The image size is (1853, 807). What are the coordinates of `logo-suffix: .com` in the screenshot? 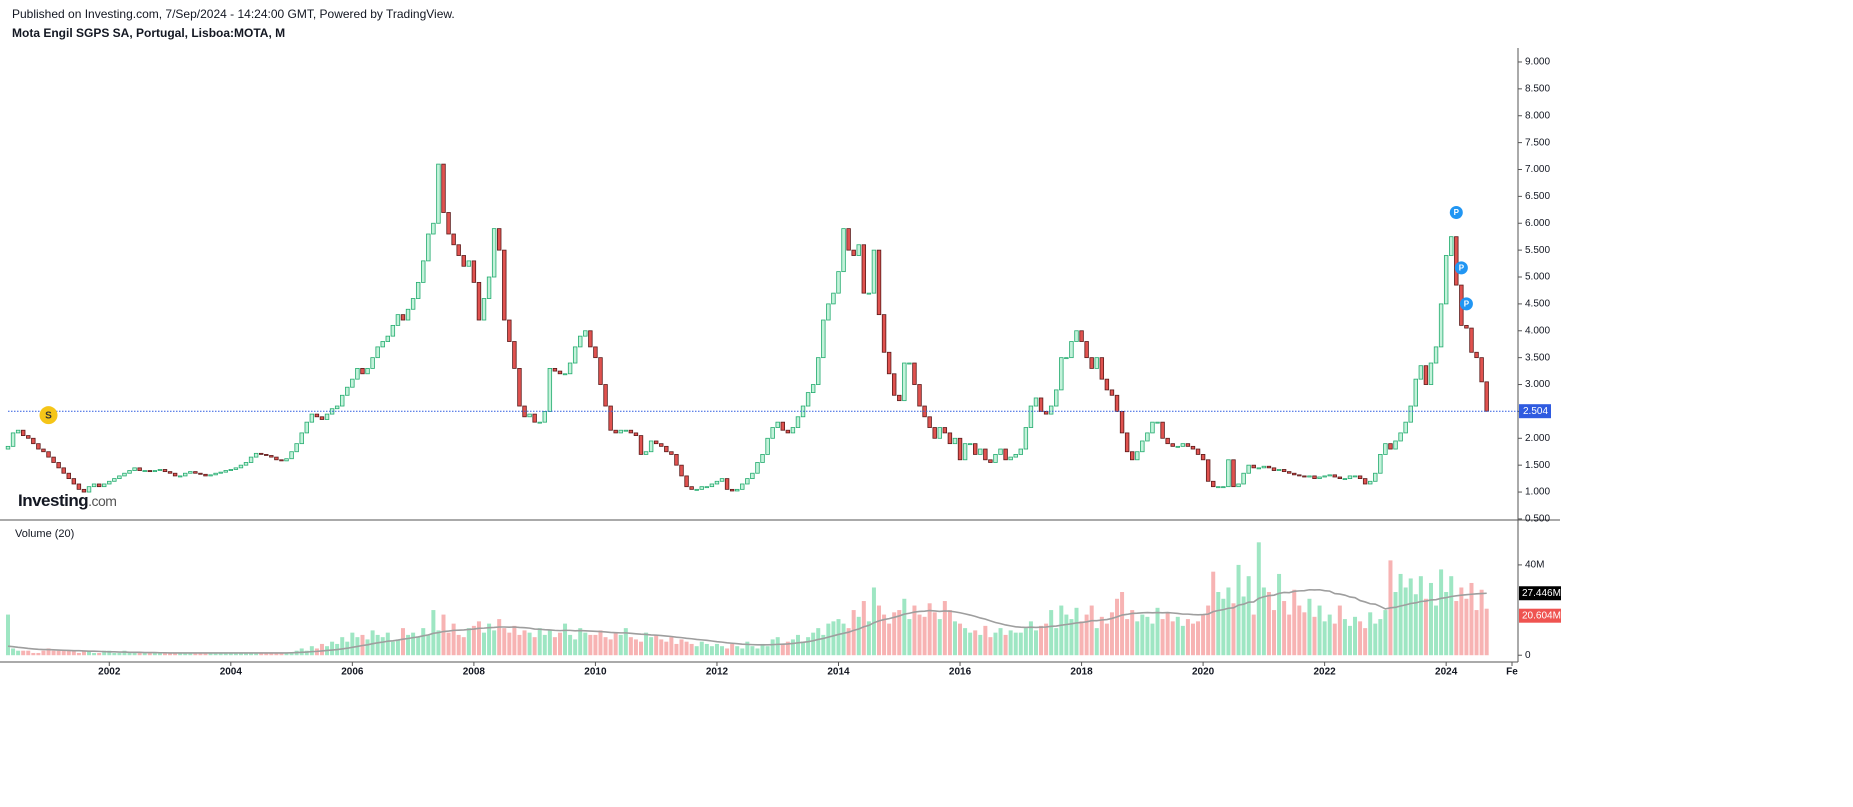 It's located at (102, 501).